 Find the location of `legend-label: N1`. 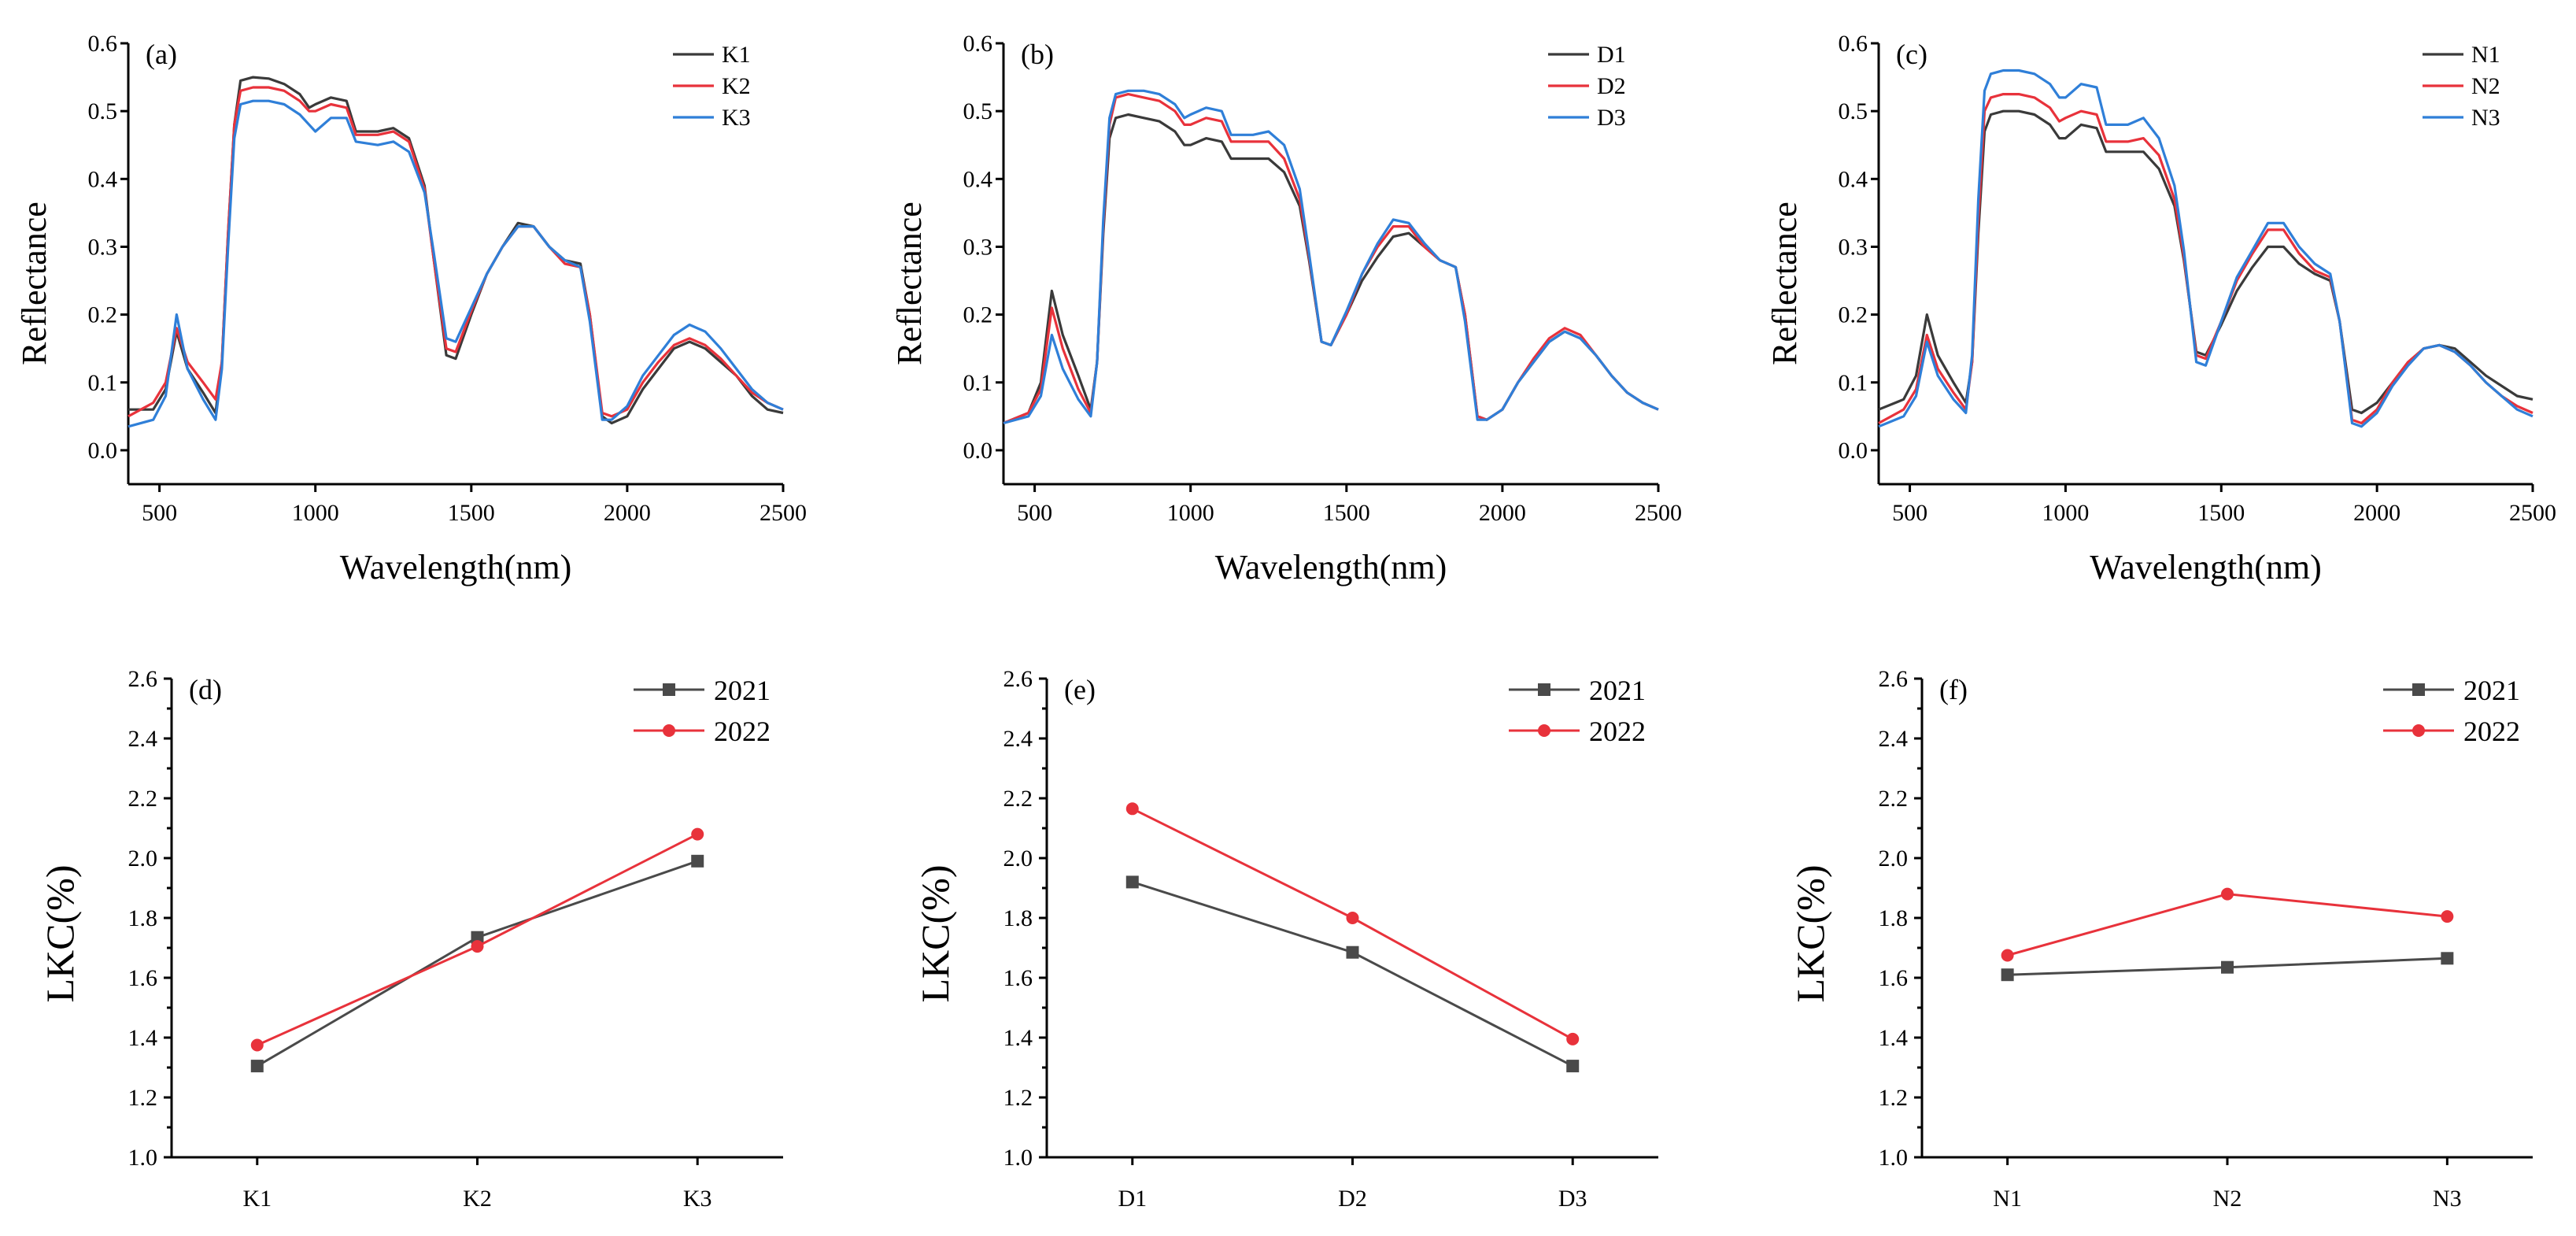

legend-label: N1 is located at coordinates (2485, 55).